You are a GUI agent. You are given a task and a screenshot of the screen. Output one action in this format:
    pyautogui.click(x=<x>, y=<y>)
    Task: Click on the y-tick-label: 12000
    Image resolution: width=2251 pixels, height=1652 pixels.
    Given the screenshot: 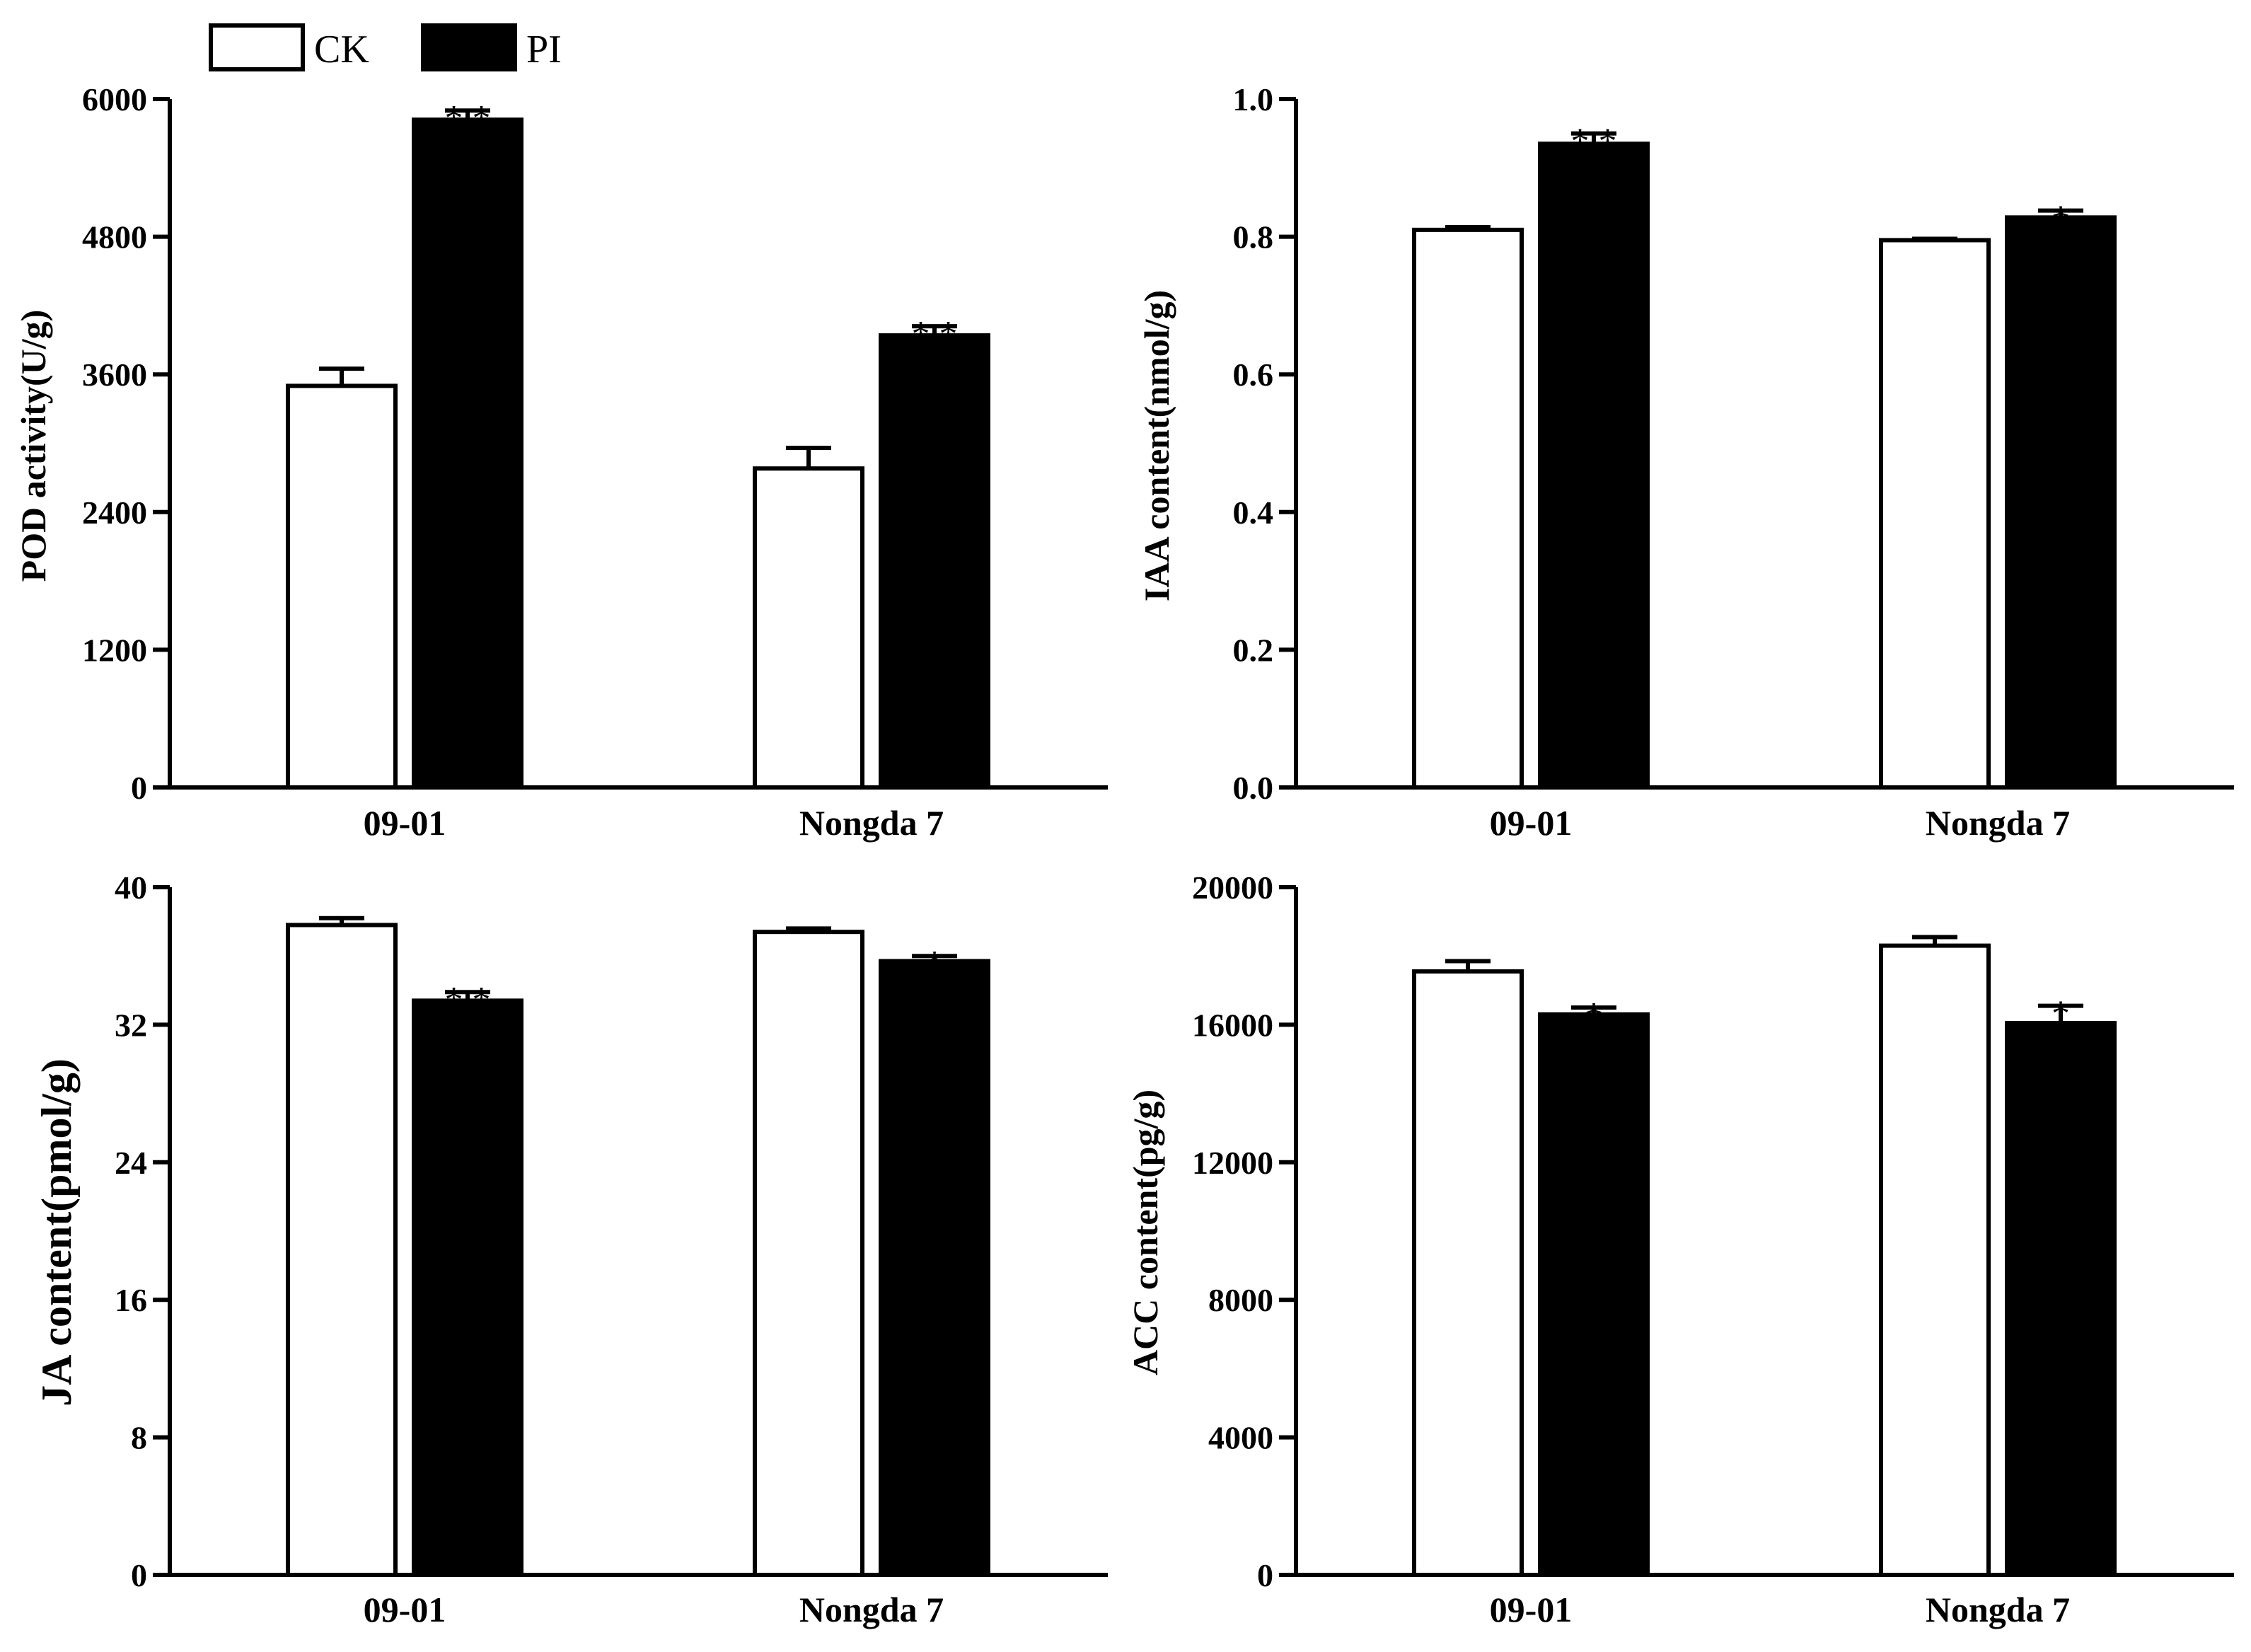 What is the action you would take?
    pyautogui.click(x=1232, y=1163)
    